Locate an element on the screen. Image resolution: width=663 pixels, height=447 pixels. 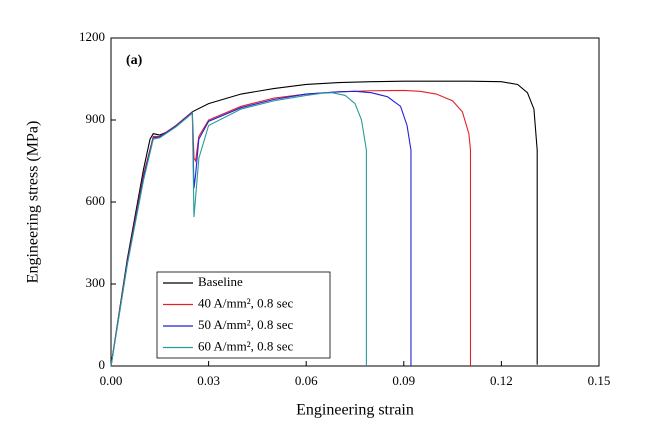
legend-label: 60 A/mm², 0.8 sec is located at coordinates (245, 345).